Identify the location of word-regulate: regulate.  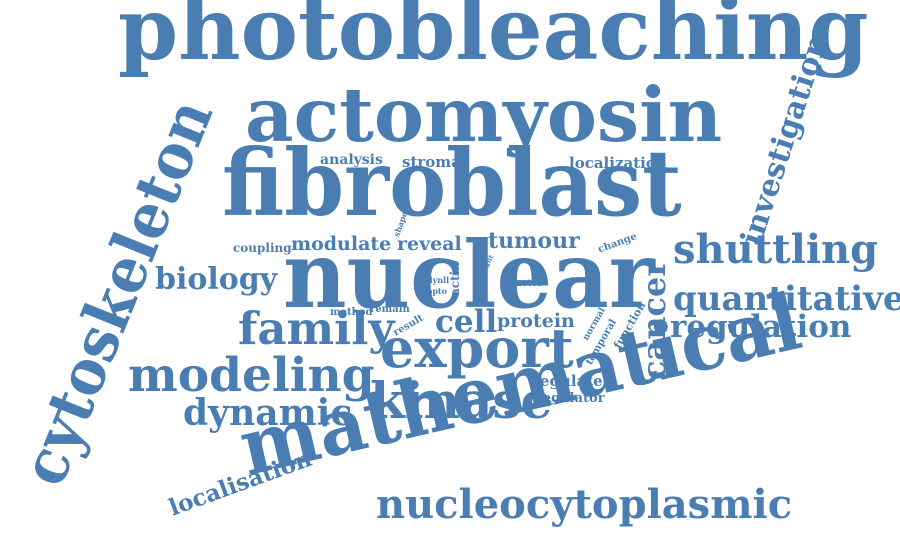
(567, 381).